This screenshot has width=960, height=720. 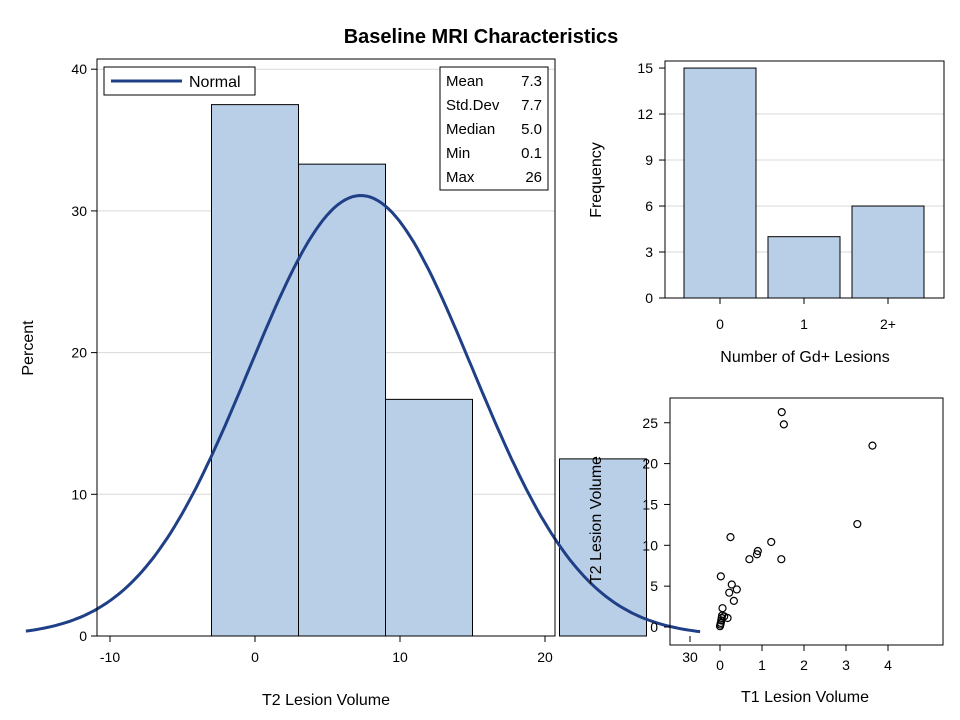 What do you see at coordinates (654, 627) in the screenshot?
I see `scatter-y-tick-label: 0` at bounding box center [654, 627].